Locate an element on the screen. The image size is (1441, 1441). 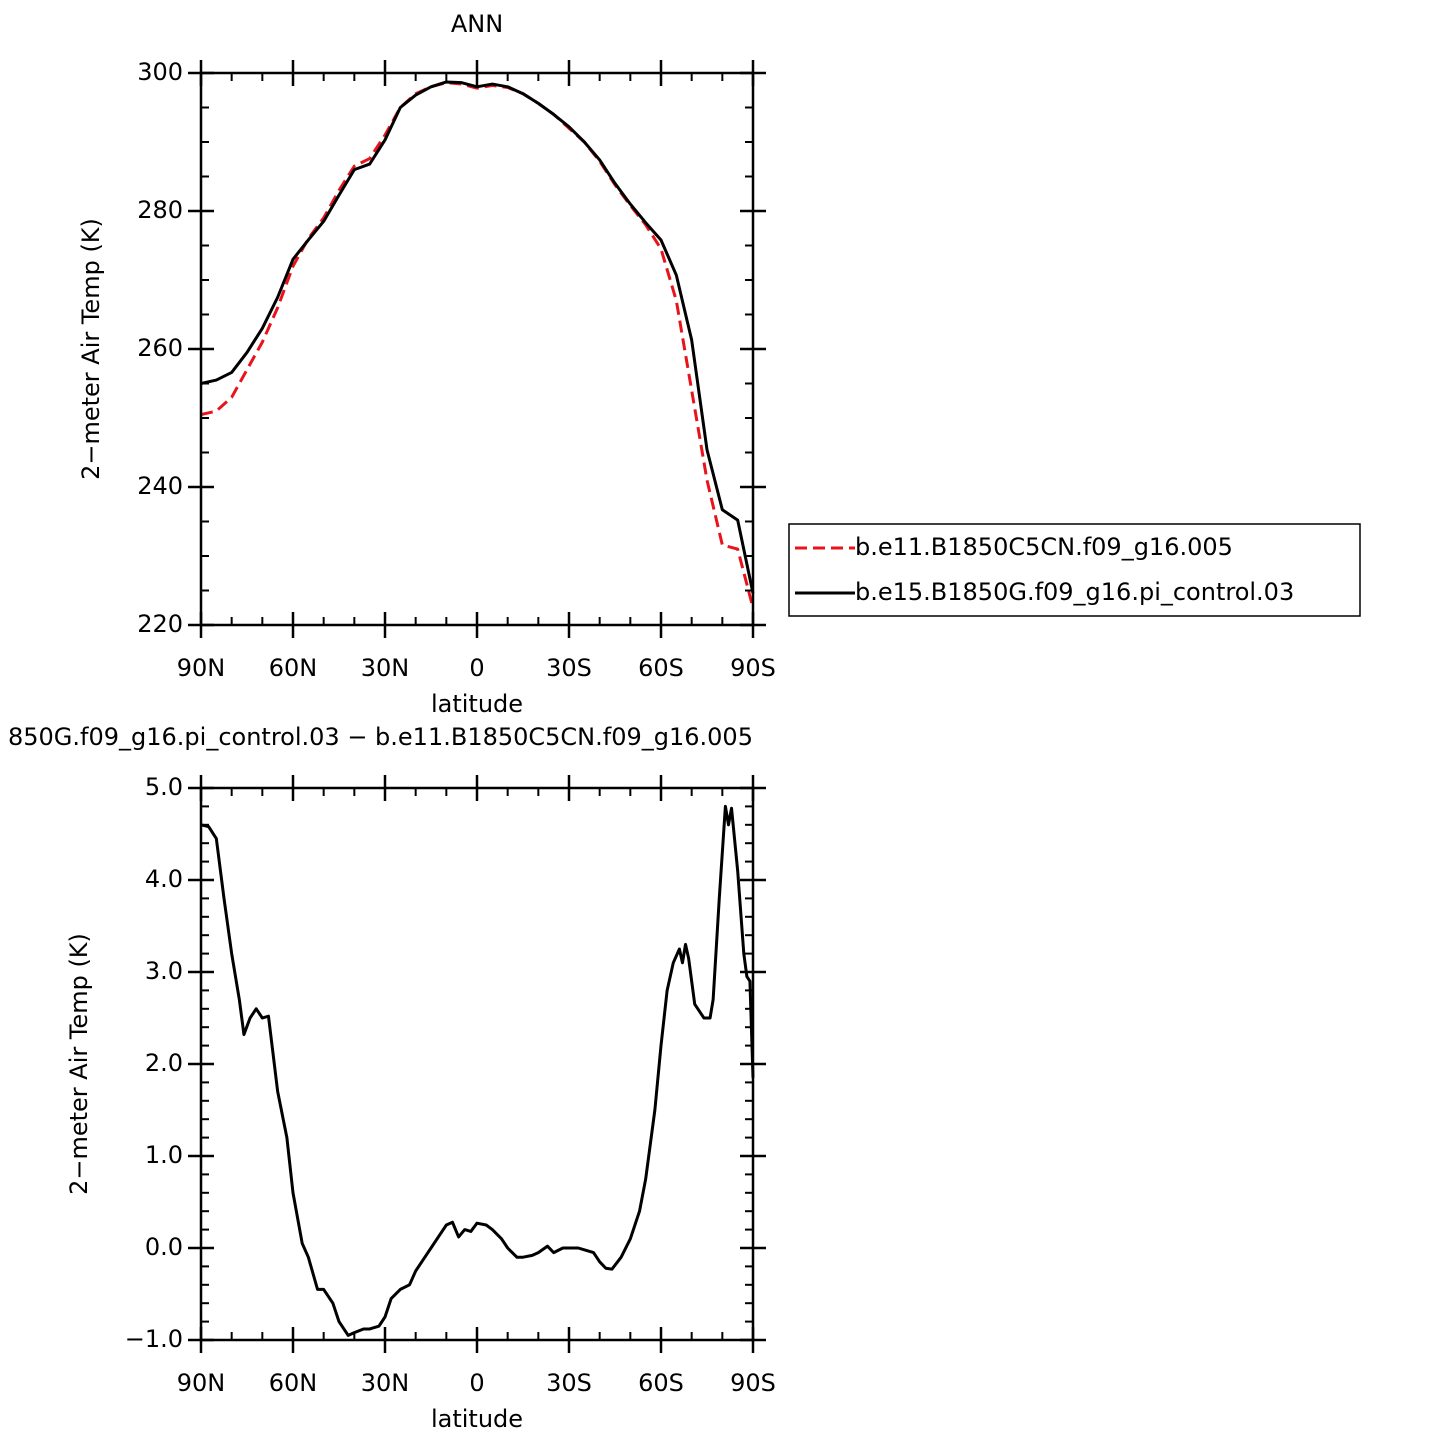
y-tick-label: 220 is located at coordinates (160, 624).